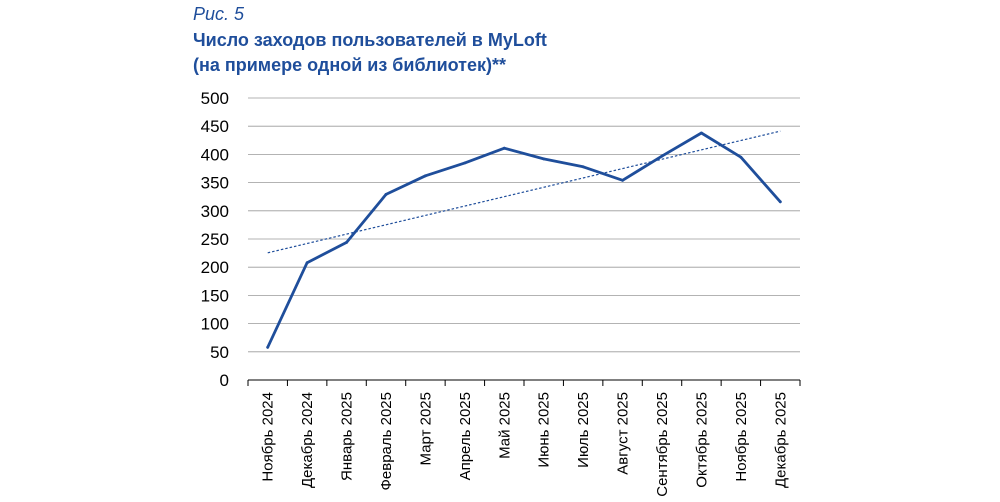  Describe the element at coordinates (741, 437) in the screenshot. I see `x-tick-label: Ноябрь 2025` at that location.